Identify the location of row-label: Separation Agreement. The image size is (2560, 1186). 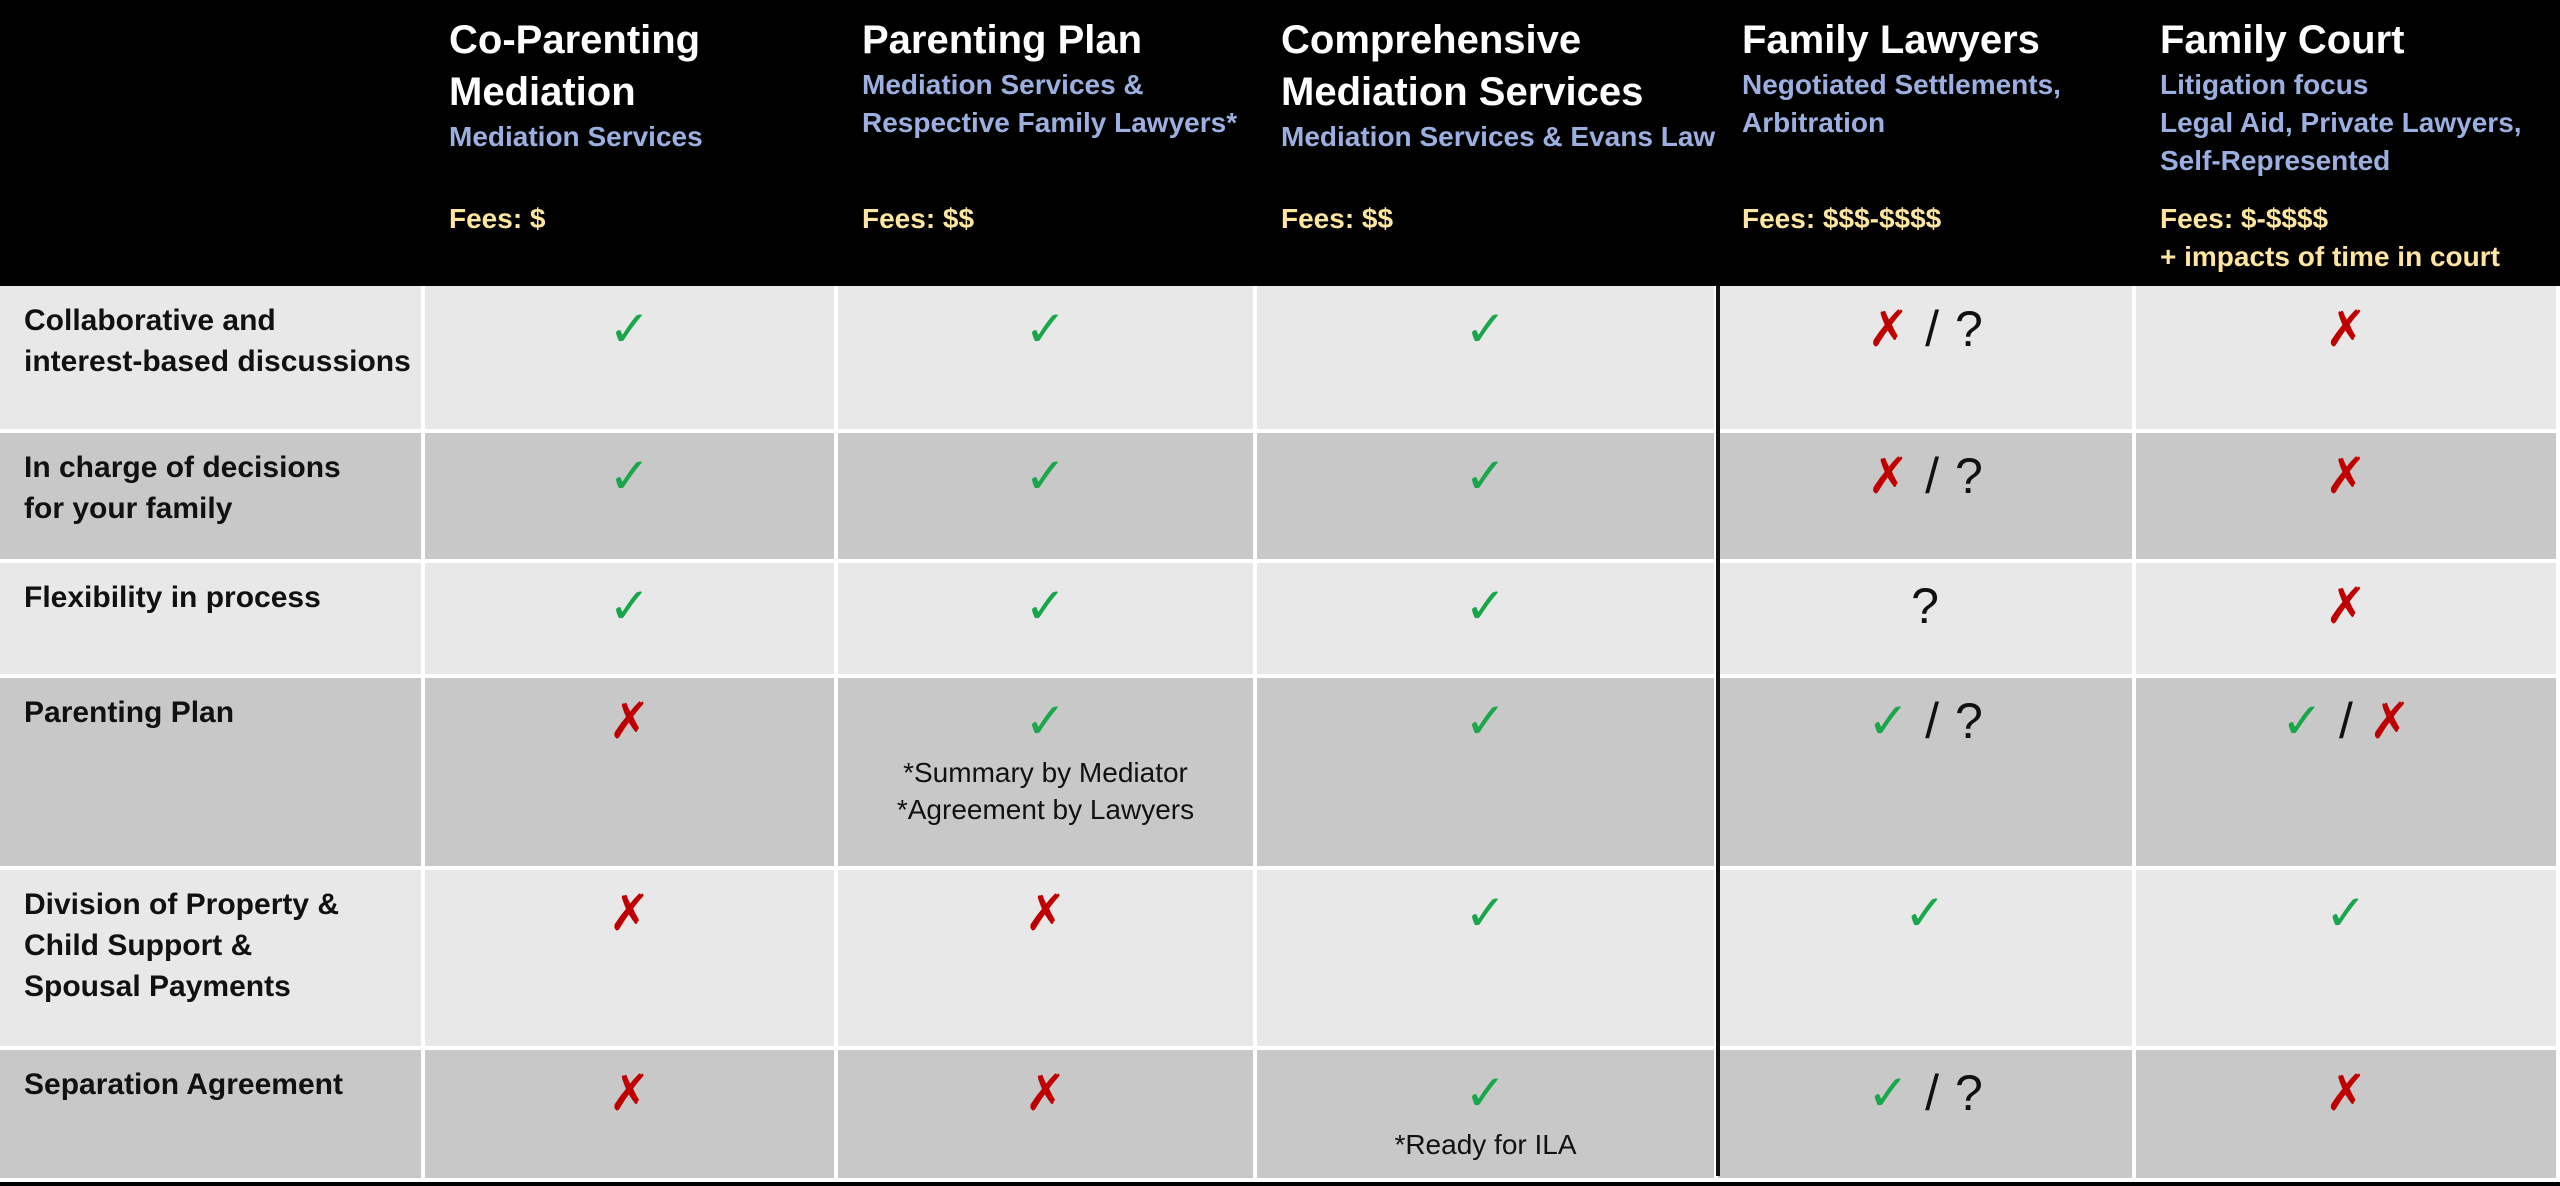
(210, 1077).